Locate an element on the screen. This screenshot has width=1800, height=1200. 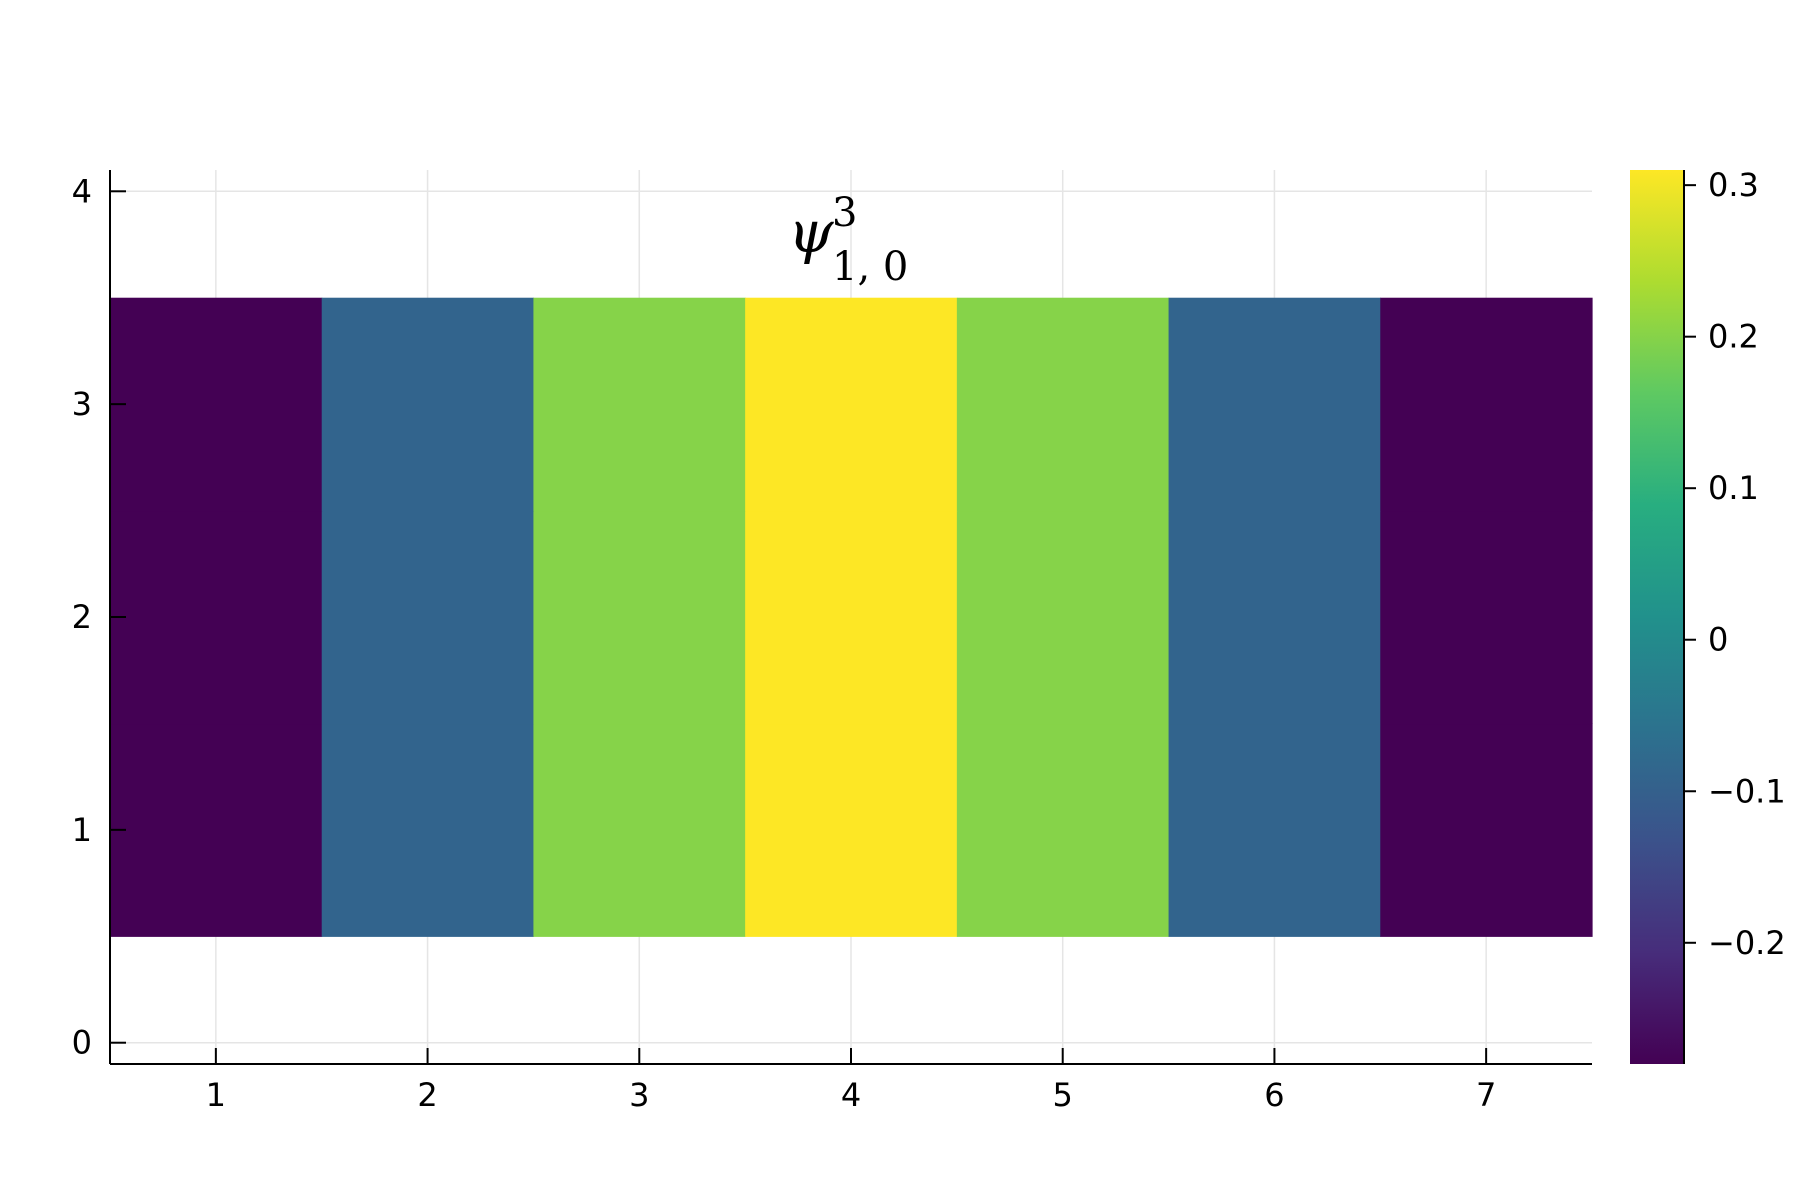
y-tick-label: 2 is located at coordinates (82, 617).